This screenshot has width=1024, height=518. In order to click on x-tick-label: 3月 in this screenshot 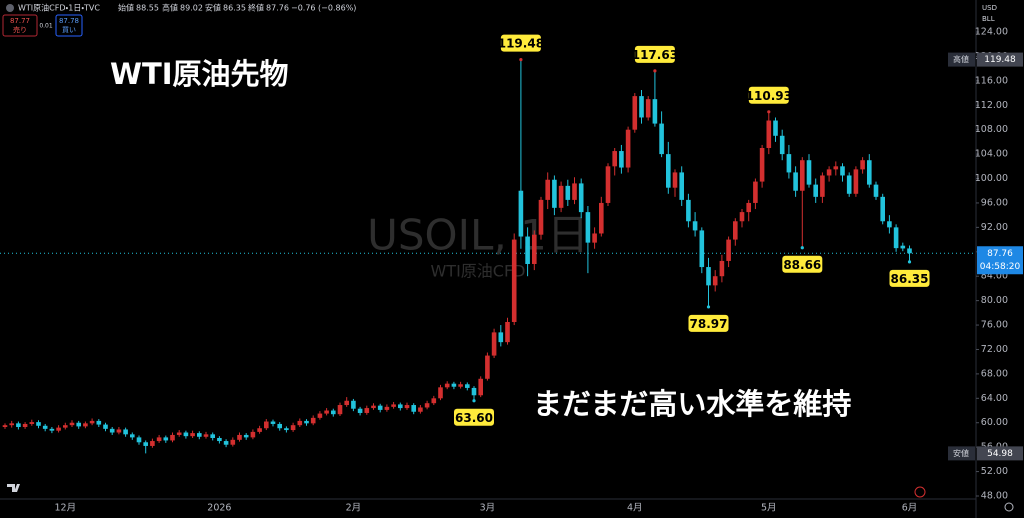, I will do `click(488, 508)`.